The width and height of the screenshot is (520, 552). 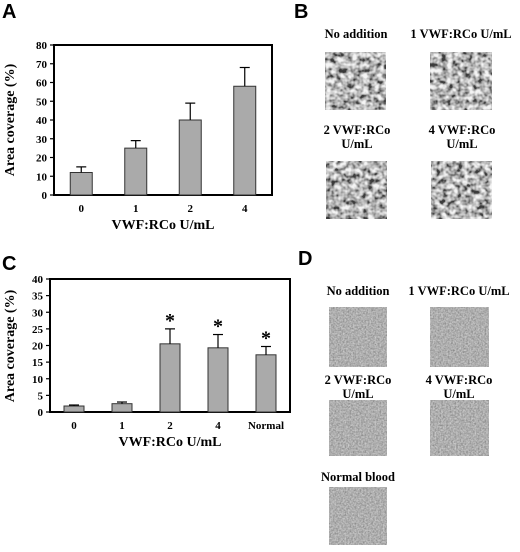 I want to click on d-no-addition-cell: No addition, so click(x=358, y=325).